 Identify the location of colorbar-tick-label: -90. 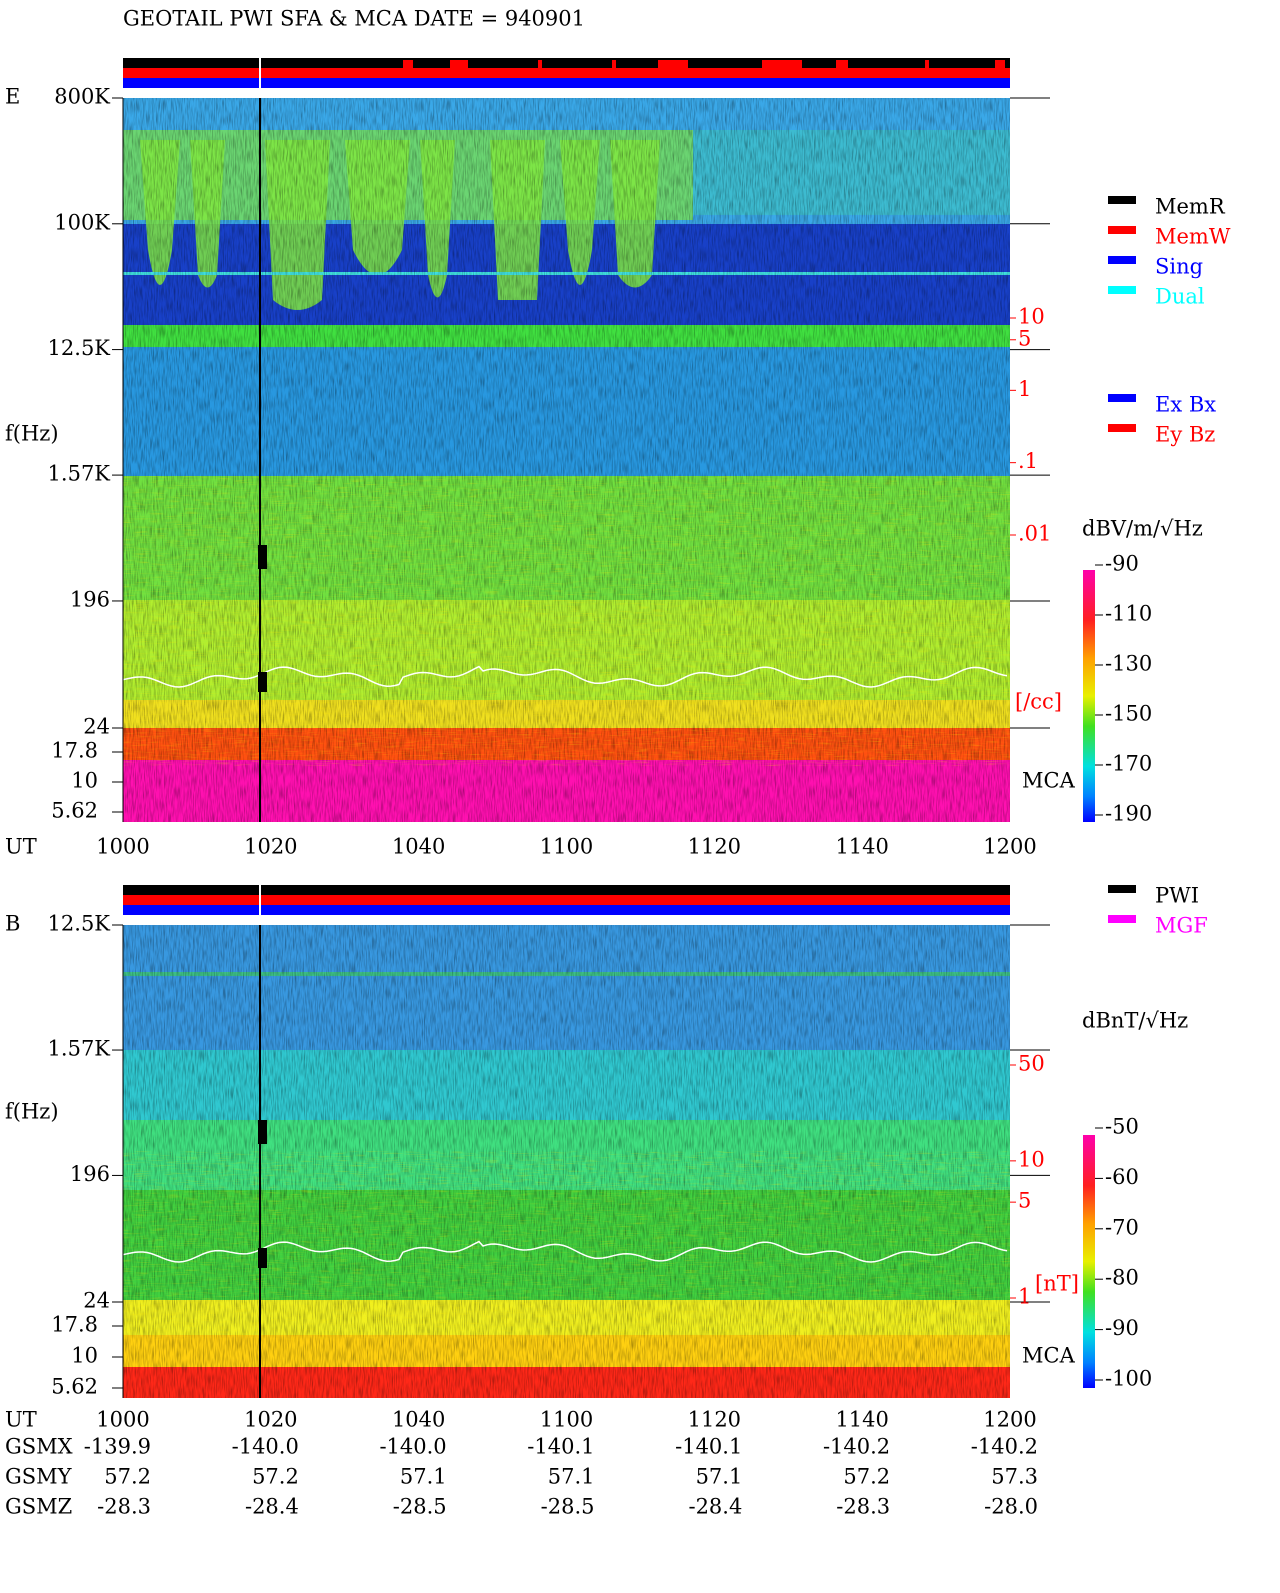
(1122, 1328).